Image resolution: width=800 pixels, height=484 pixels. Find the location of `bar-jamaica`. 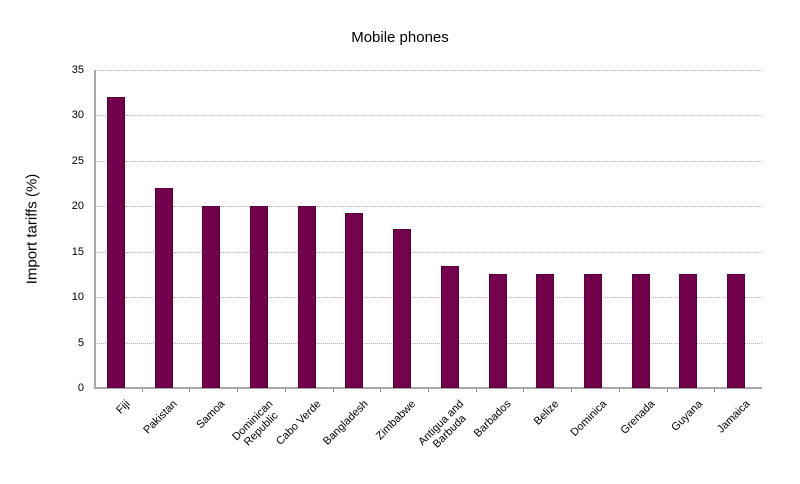

bar-jamaica is located at coordinates (736, 331).